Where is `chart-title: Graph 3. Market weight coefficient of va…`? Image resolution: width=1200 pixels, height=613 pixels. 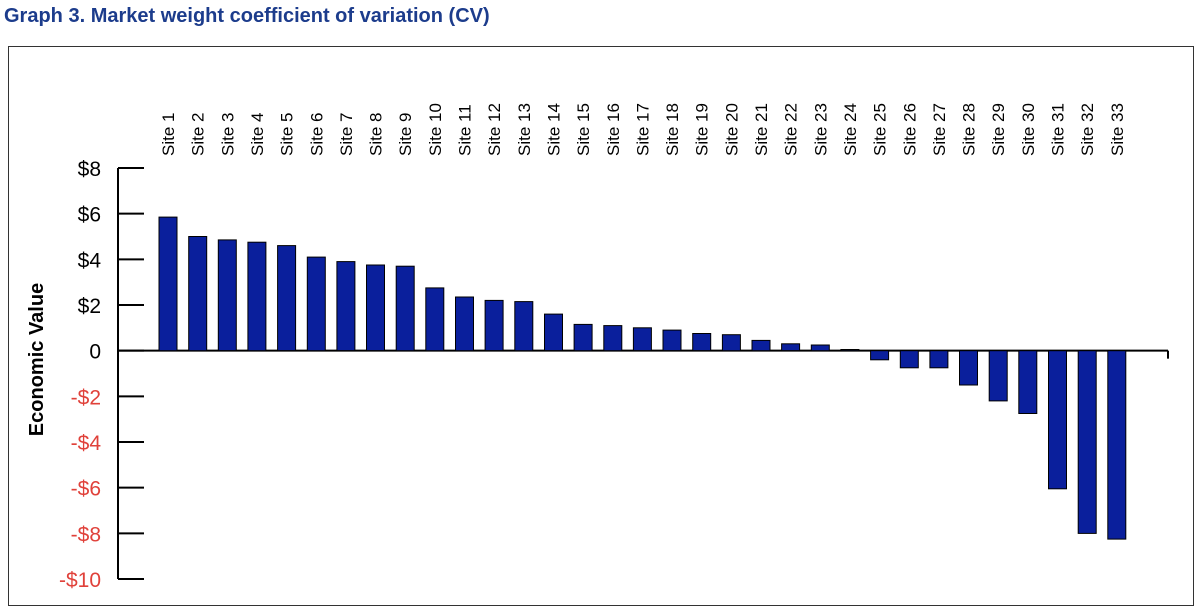
chart-title: Graph 3. Market weight coefficient of va… is located at coordinates (247, 16).